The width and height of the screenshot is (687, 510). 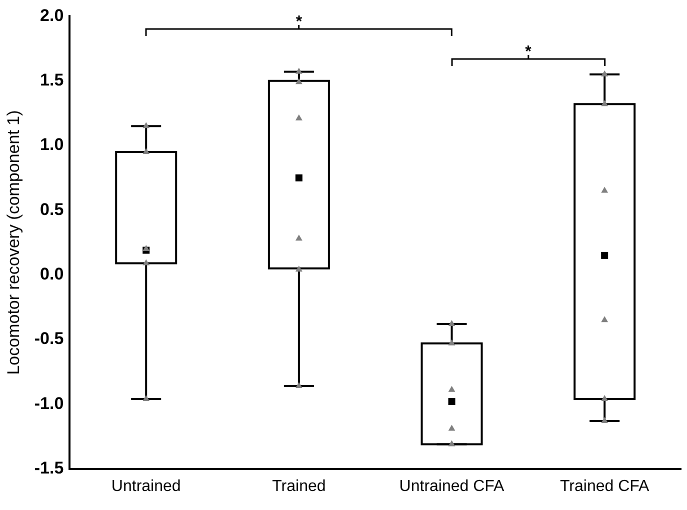 What do you see at coordinates (52, 80) in the screenshot?
I see `y-tick-label: 1.5` at bounding box center [52, 80].